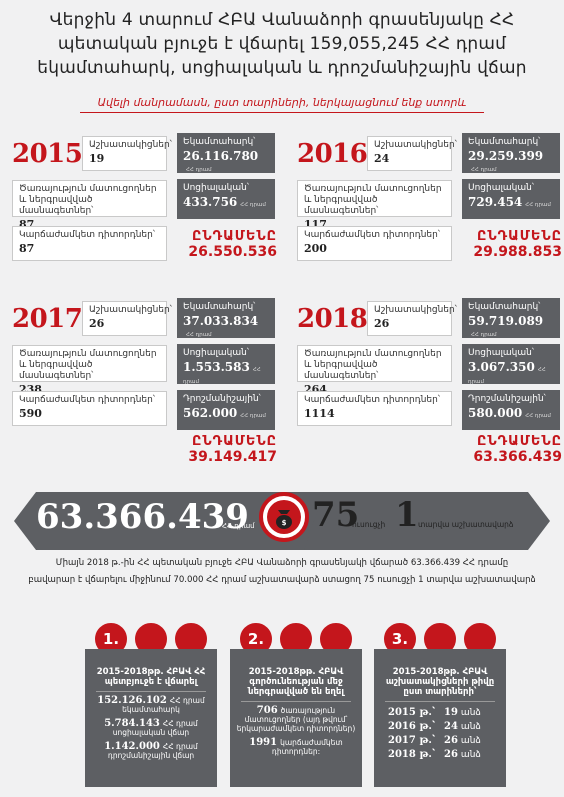  What do you see at coordinates (315, 224) in the screenshot?
I see `services-value: 117` at bounding box center [315, 224].